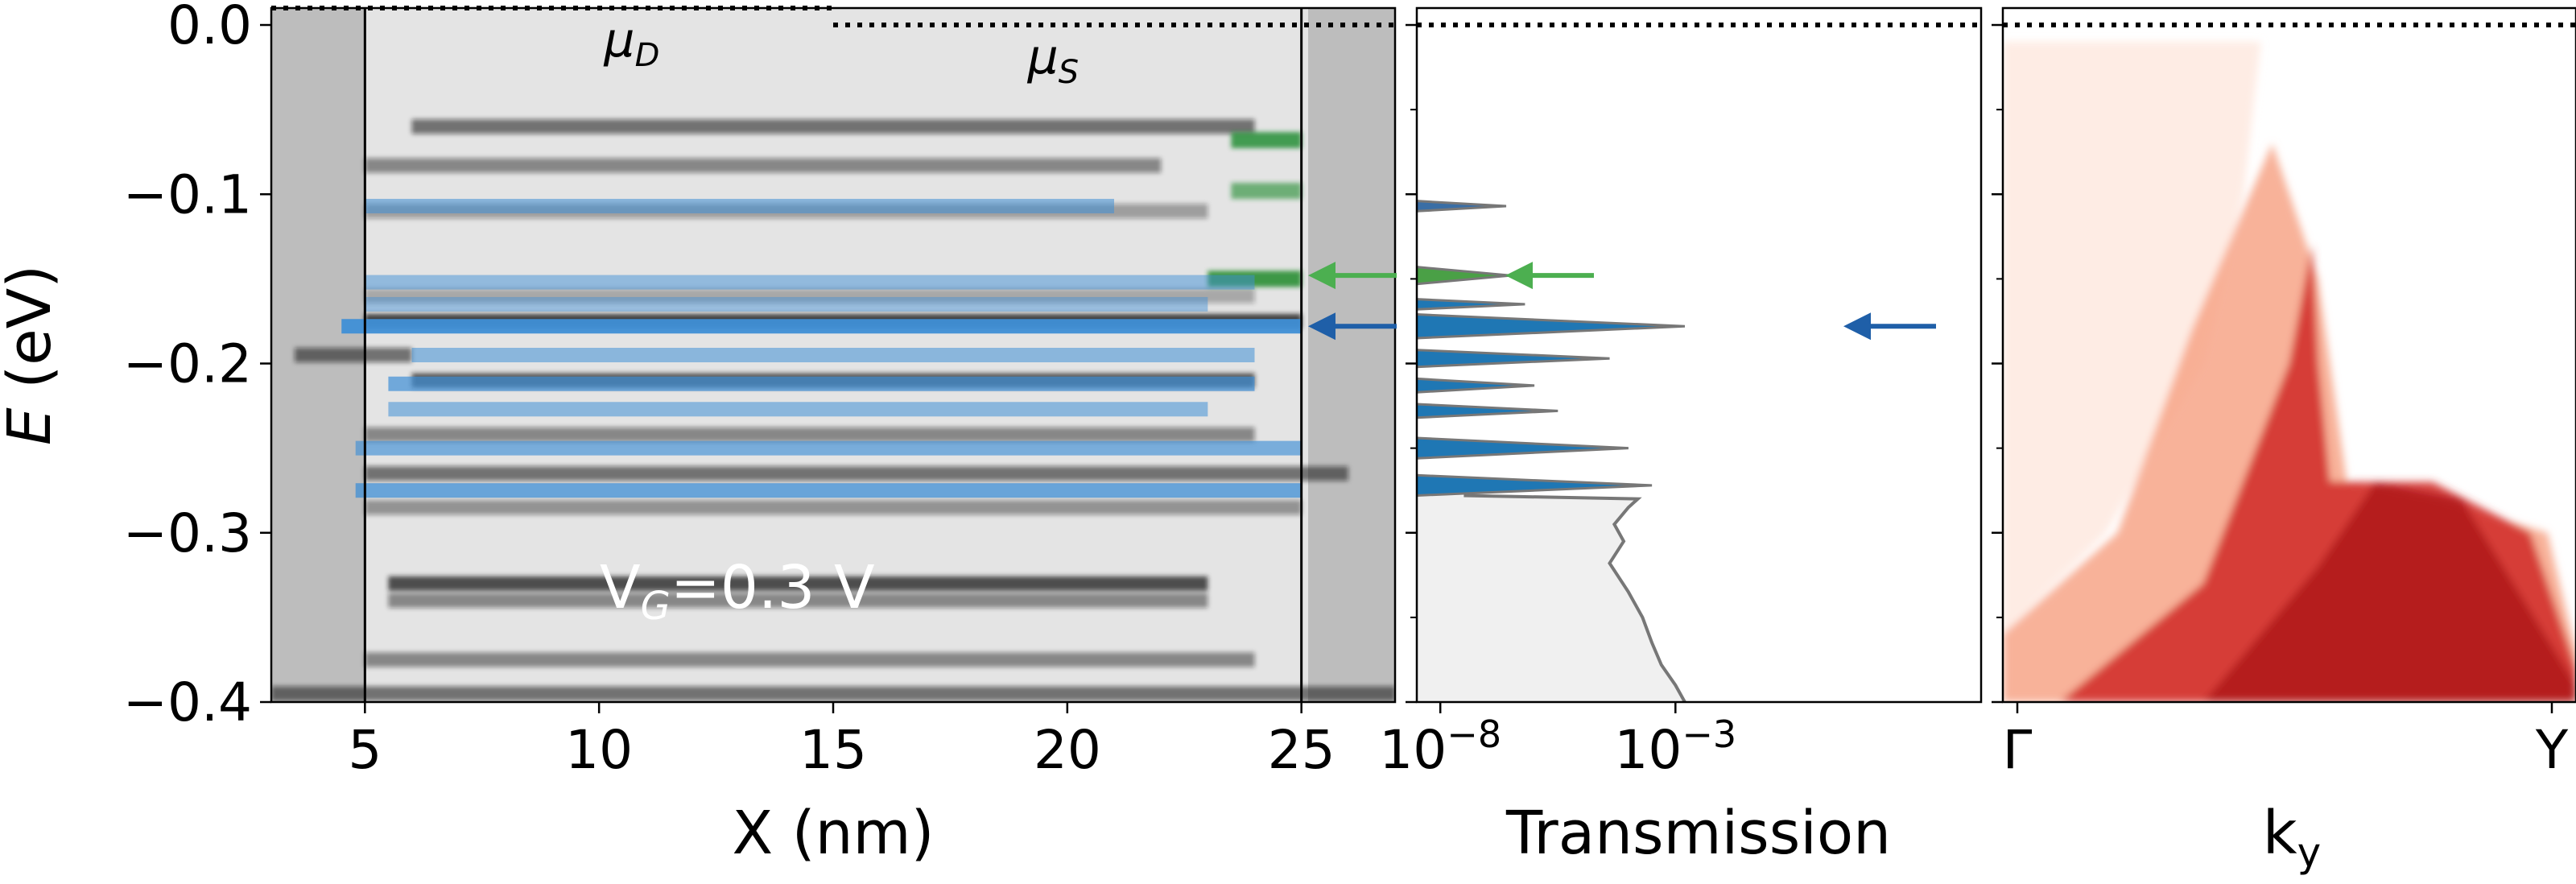  I want to click on continuum-area, so click(1551, 598).